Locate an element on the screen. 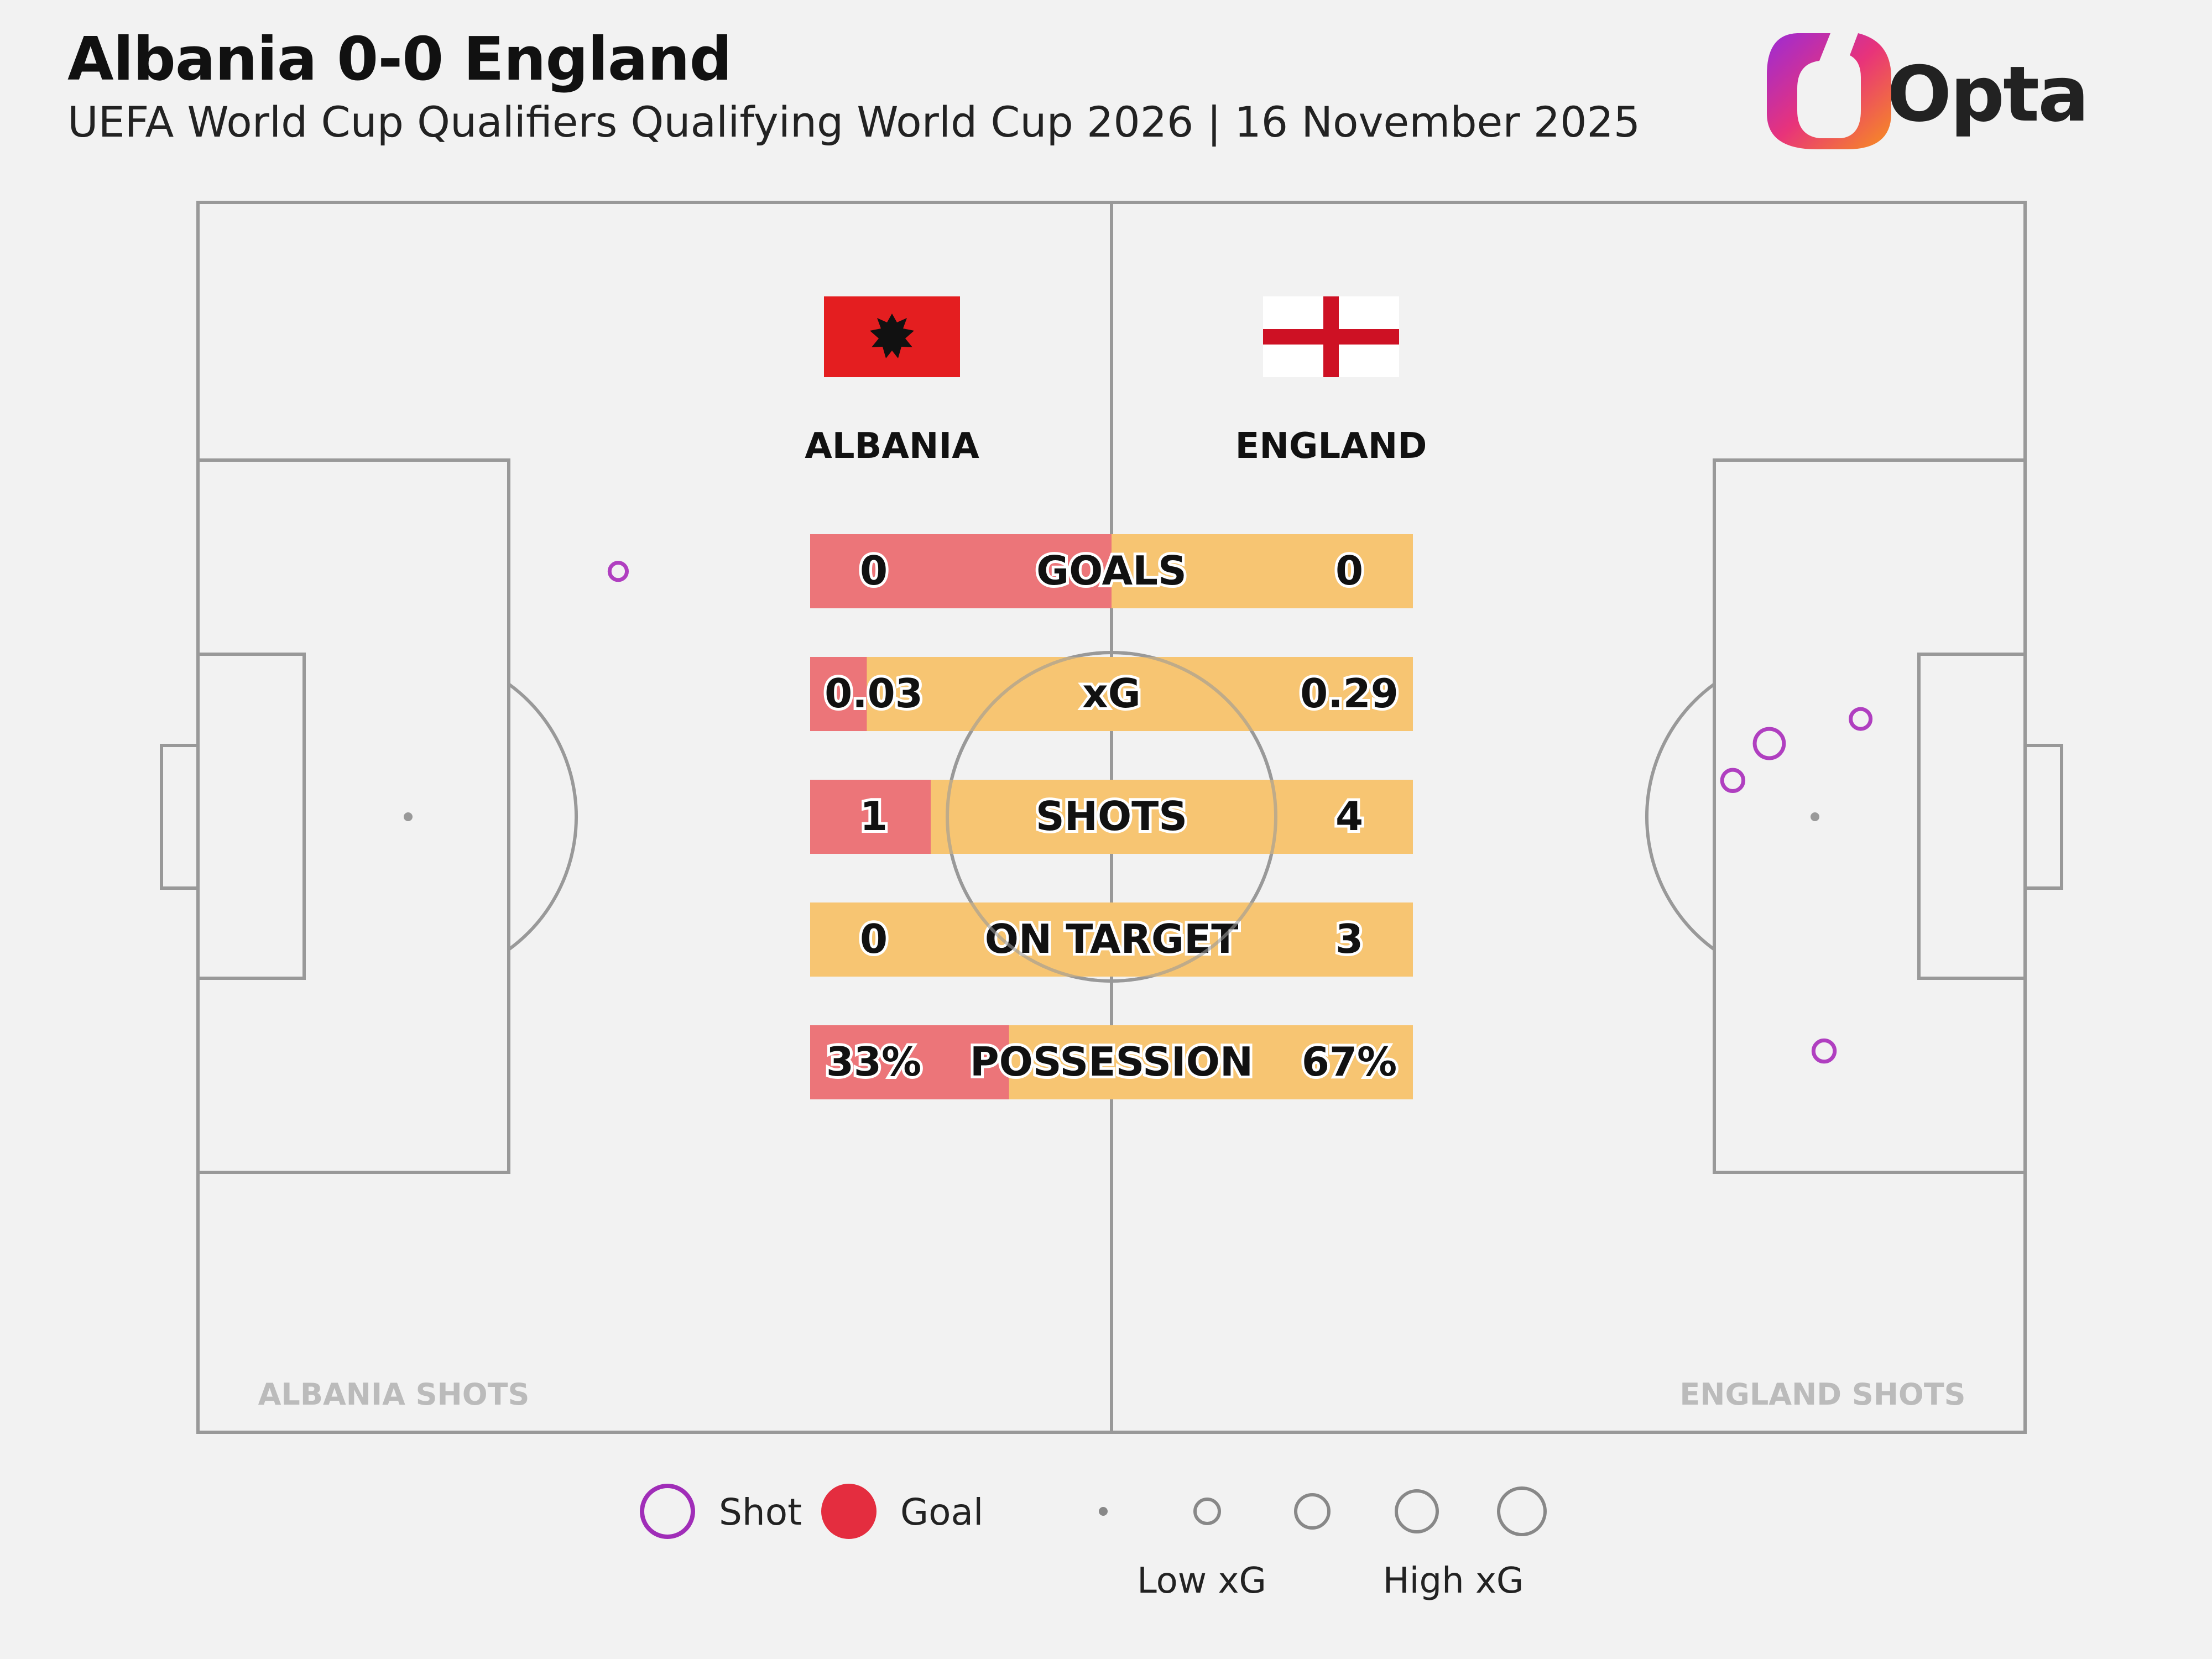  home-shots-label: ALBANIA SHOTS is located at coordinates (394, 1395).